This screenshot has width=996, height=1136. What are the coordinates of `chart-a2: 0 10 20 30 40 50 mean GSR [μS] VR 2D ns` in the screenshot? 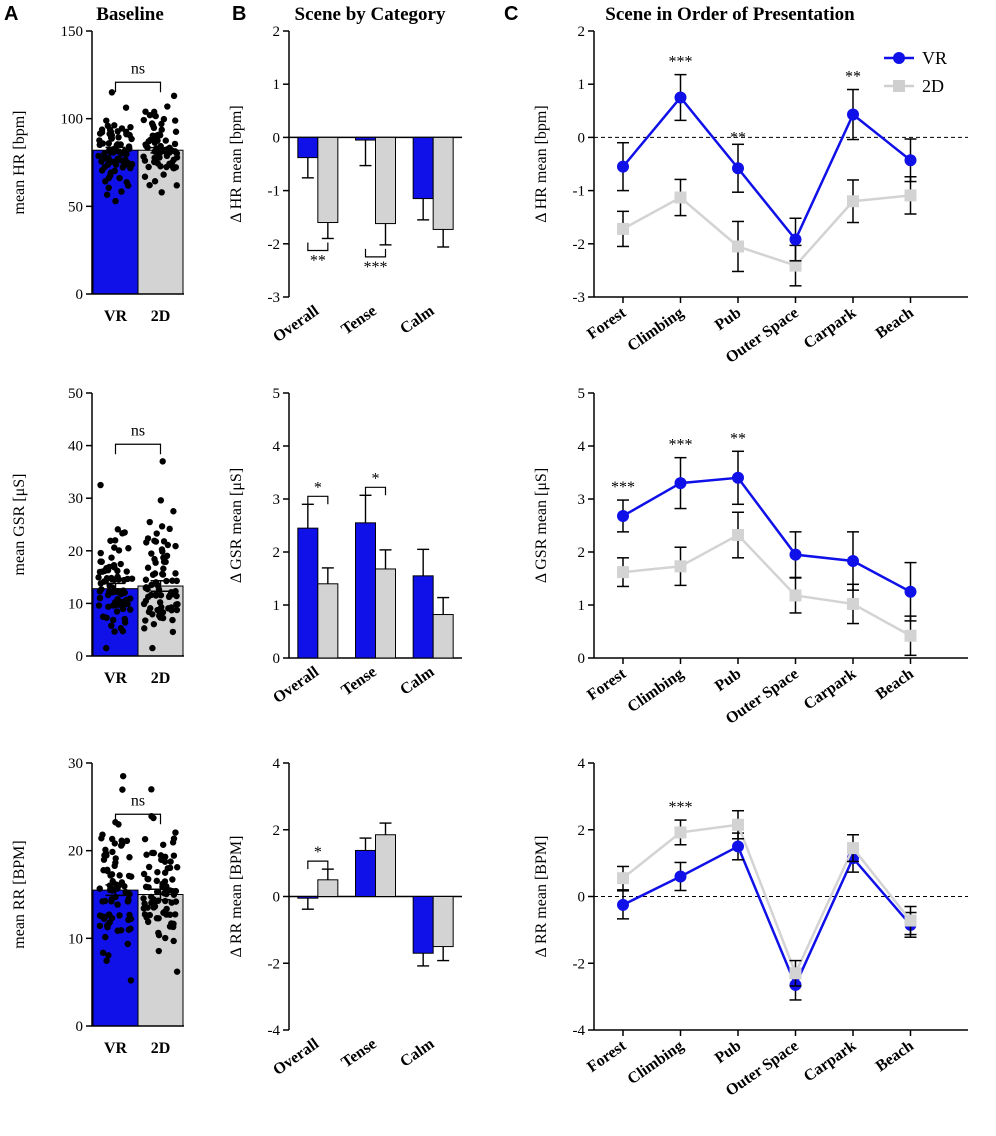 It's located at (97, 536).